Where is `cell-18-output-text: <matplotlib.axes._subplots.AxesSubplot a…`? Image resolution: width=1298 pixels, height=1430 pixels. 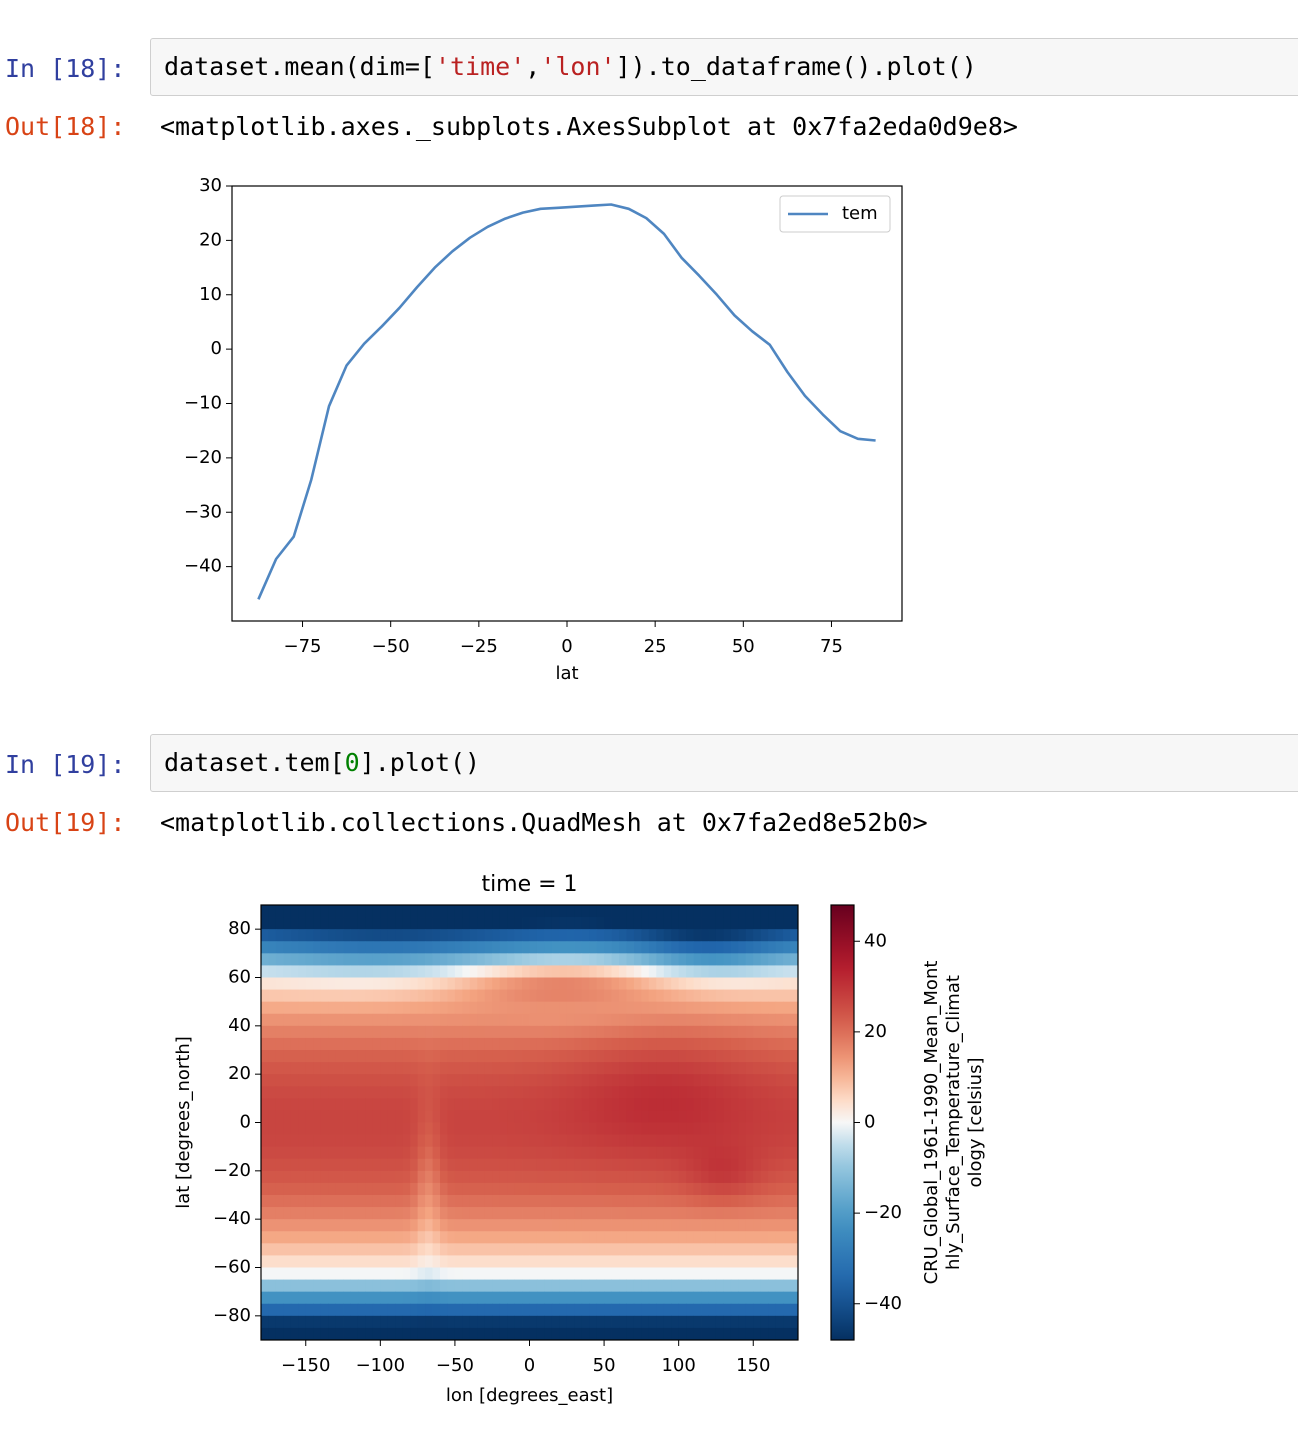 cell-18-output-text: <matplotlib.axes._subplots.AxesSubplot a… is located at coordinates (589, 126).